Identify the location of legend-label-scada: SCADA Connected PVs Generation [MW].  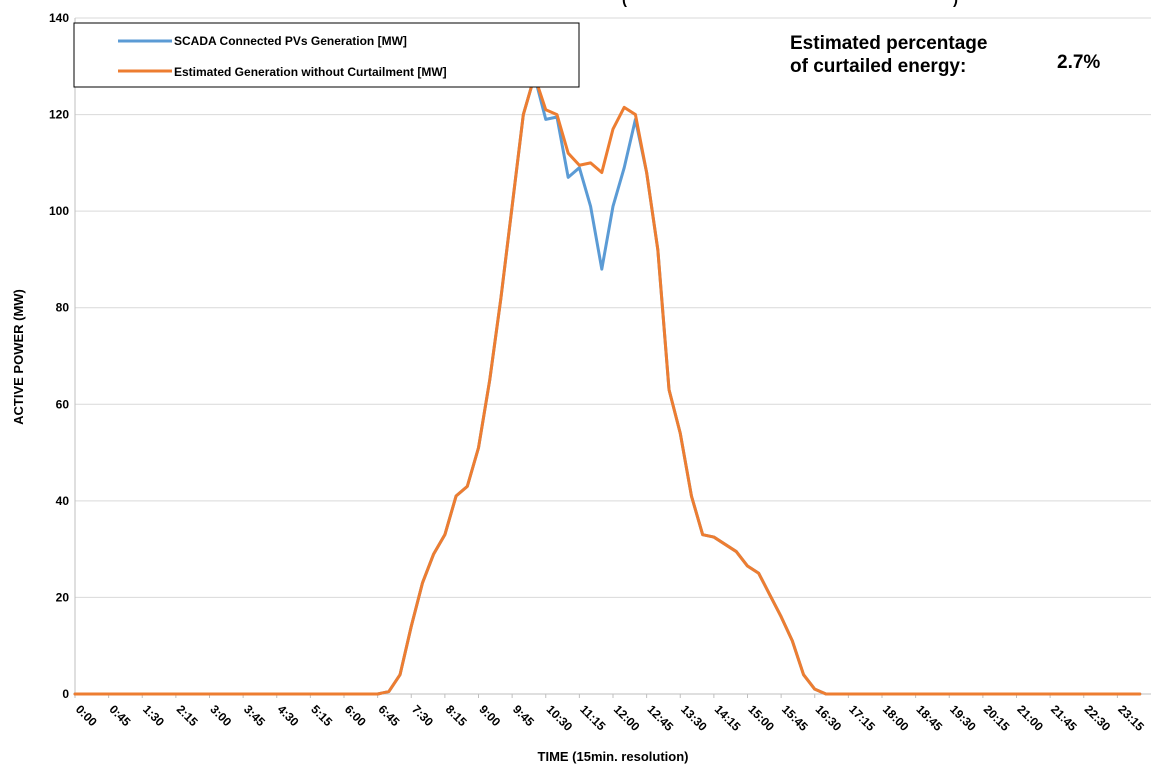
(290, 41).